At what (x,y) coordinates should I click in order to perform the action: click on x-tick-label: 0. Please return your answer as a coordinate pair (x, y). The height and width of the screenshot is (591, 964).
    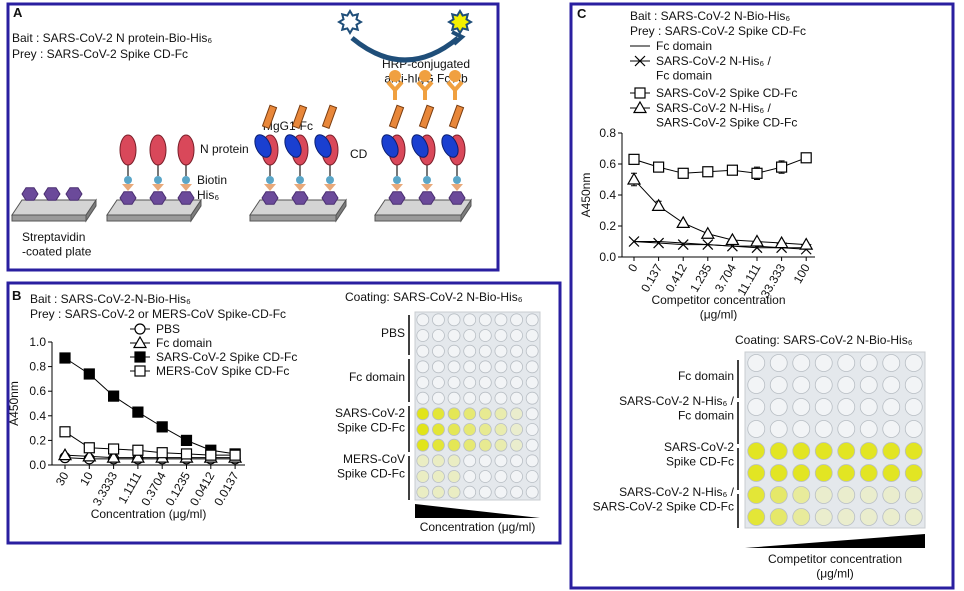
    Looking at the image, I should click on (633, 267).